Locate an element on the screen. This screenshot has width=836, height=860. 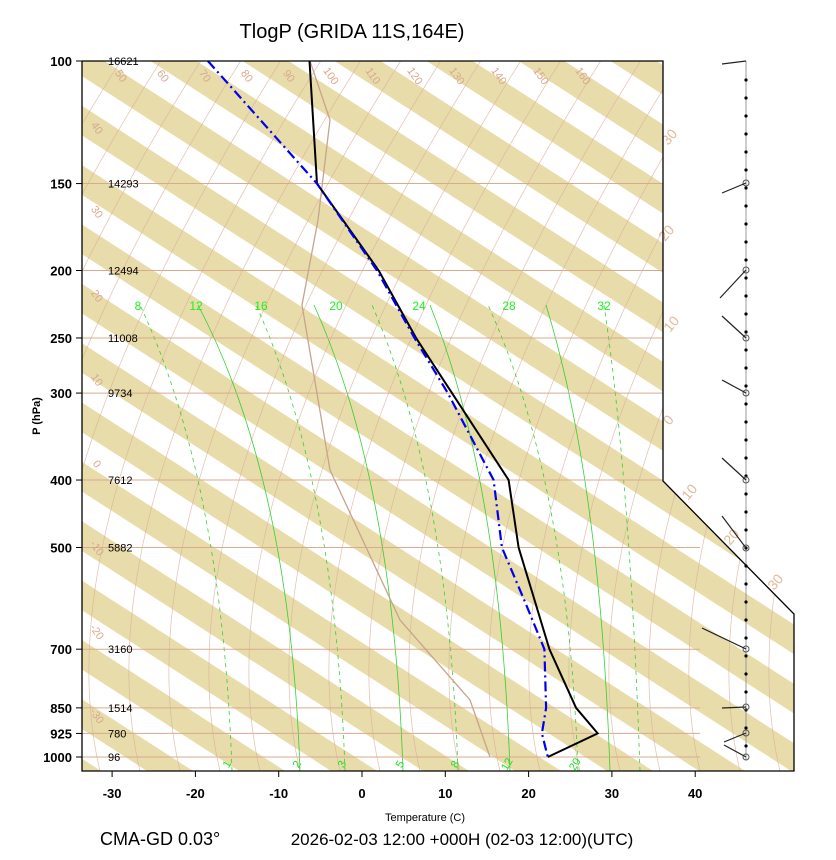
pressure-tick-label: 250 is located at coordinates (61, 338).